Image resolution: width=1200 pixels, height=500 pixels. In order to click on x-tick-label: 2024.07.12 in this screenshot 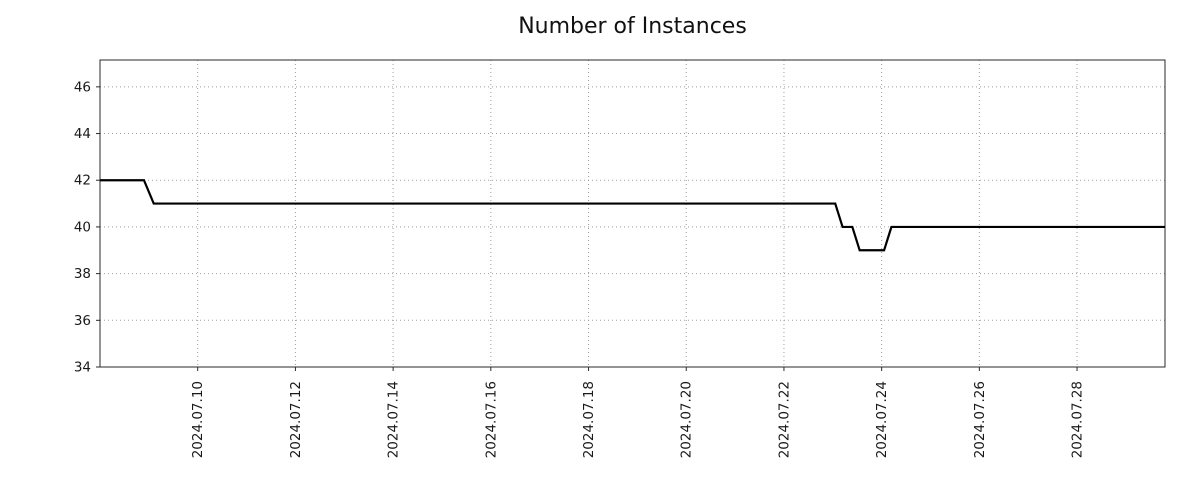, I will do `click(296, 419)`.